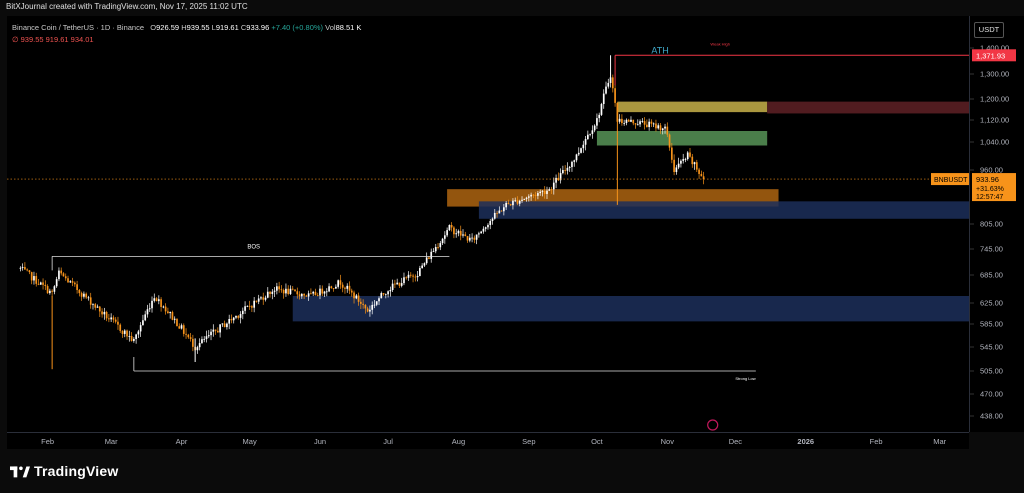 This screenshot has height=493, width=1024. What do you see at coordinates (950, 179) in the screenshot?
I see `symbol-tag` at bounding box center [950, 179].